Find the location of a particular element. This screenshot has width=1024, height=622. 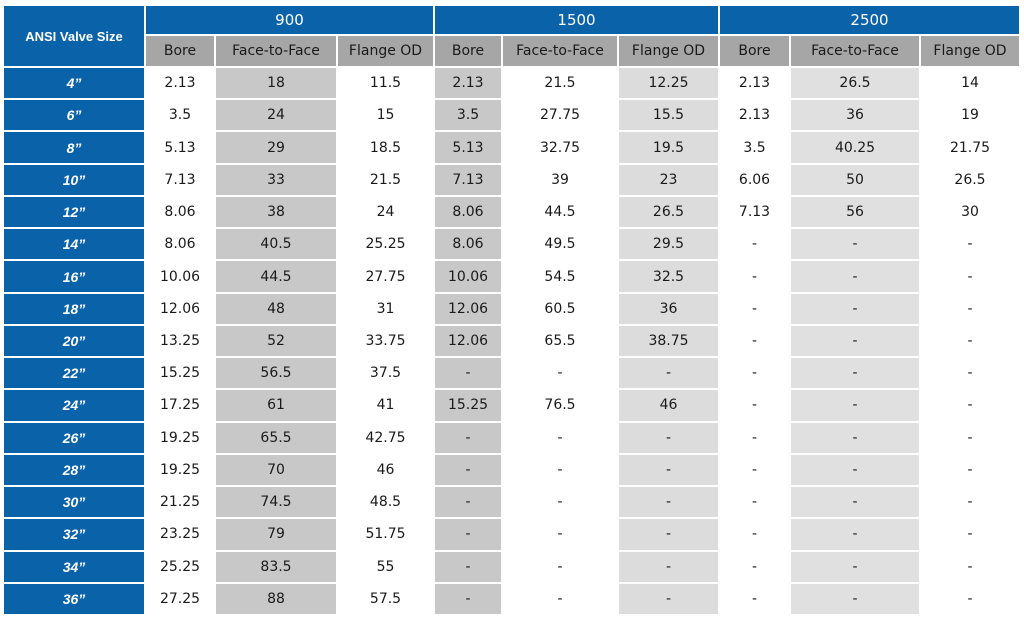

table-cell: 39 is located at coordinates (560, 179).